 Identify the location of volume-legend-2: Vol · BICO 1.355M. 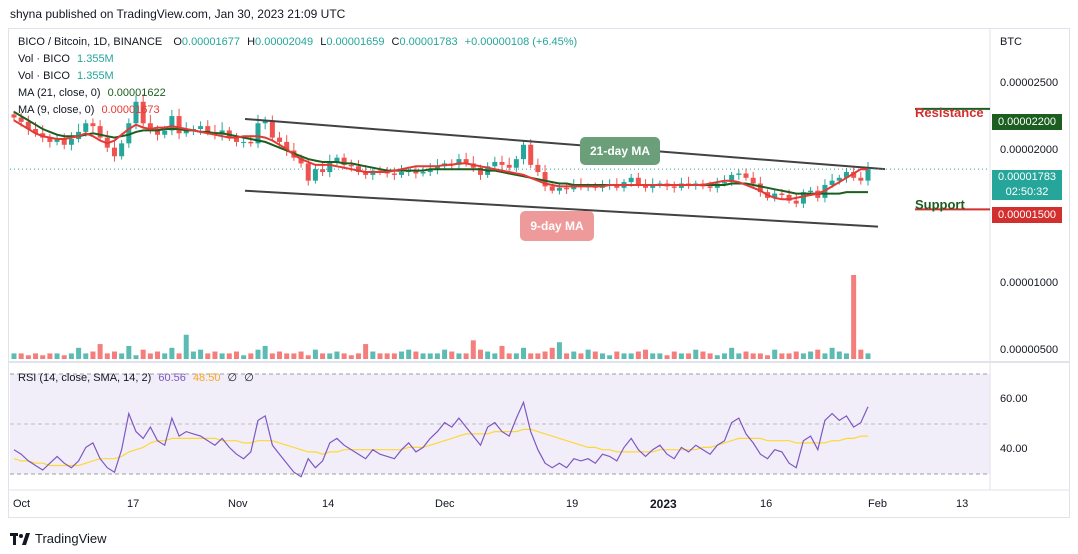
(66, 76).